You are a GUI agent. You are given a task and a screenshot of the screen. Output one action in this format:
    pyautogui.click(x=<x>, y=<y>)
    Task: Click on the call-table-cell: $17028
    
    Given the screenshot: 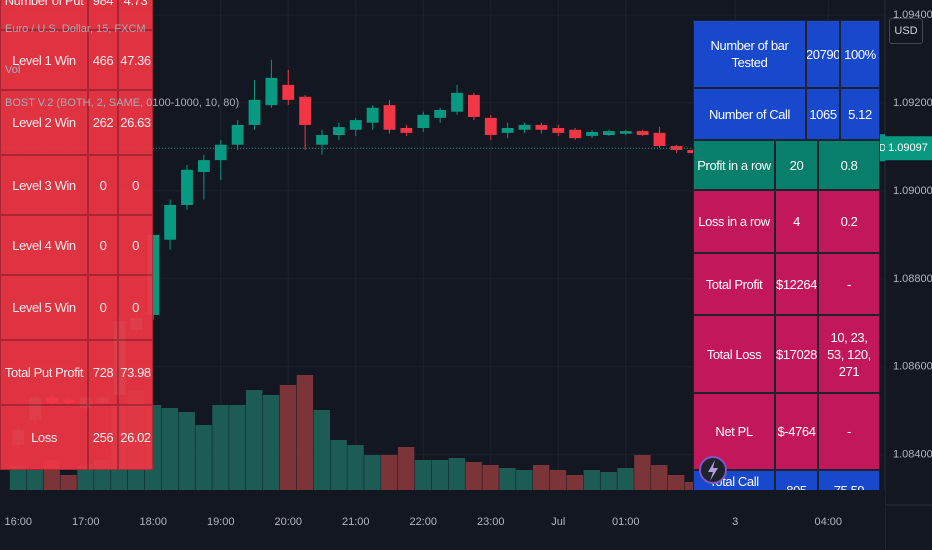 What is the action you would take?
    pyautogui.click(x=796, y=354)
    